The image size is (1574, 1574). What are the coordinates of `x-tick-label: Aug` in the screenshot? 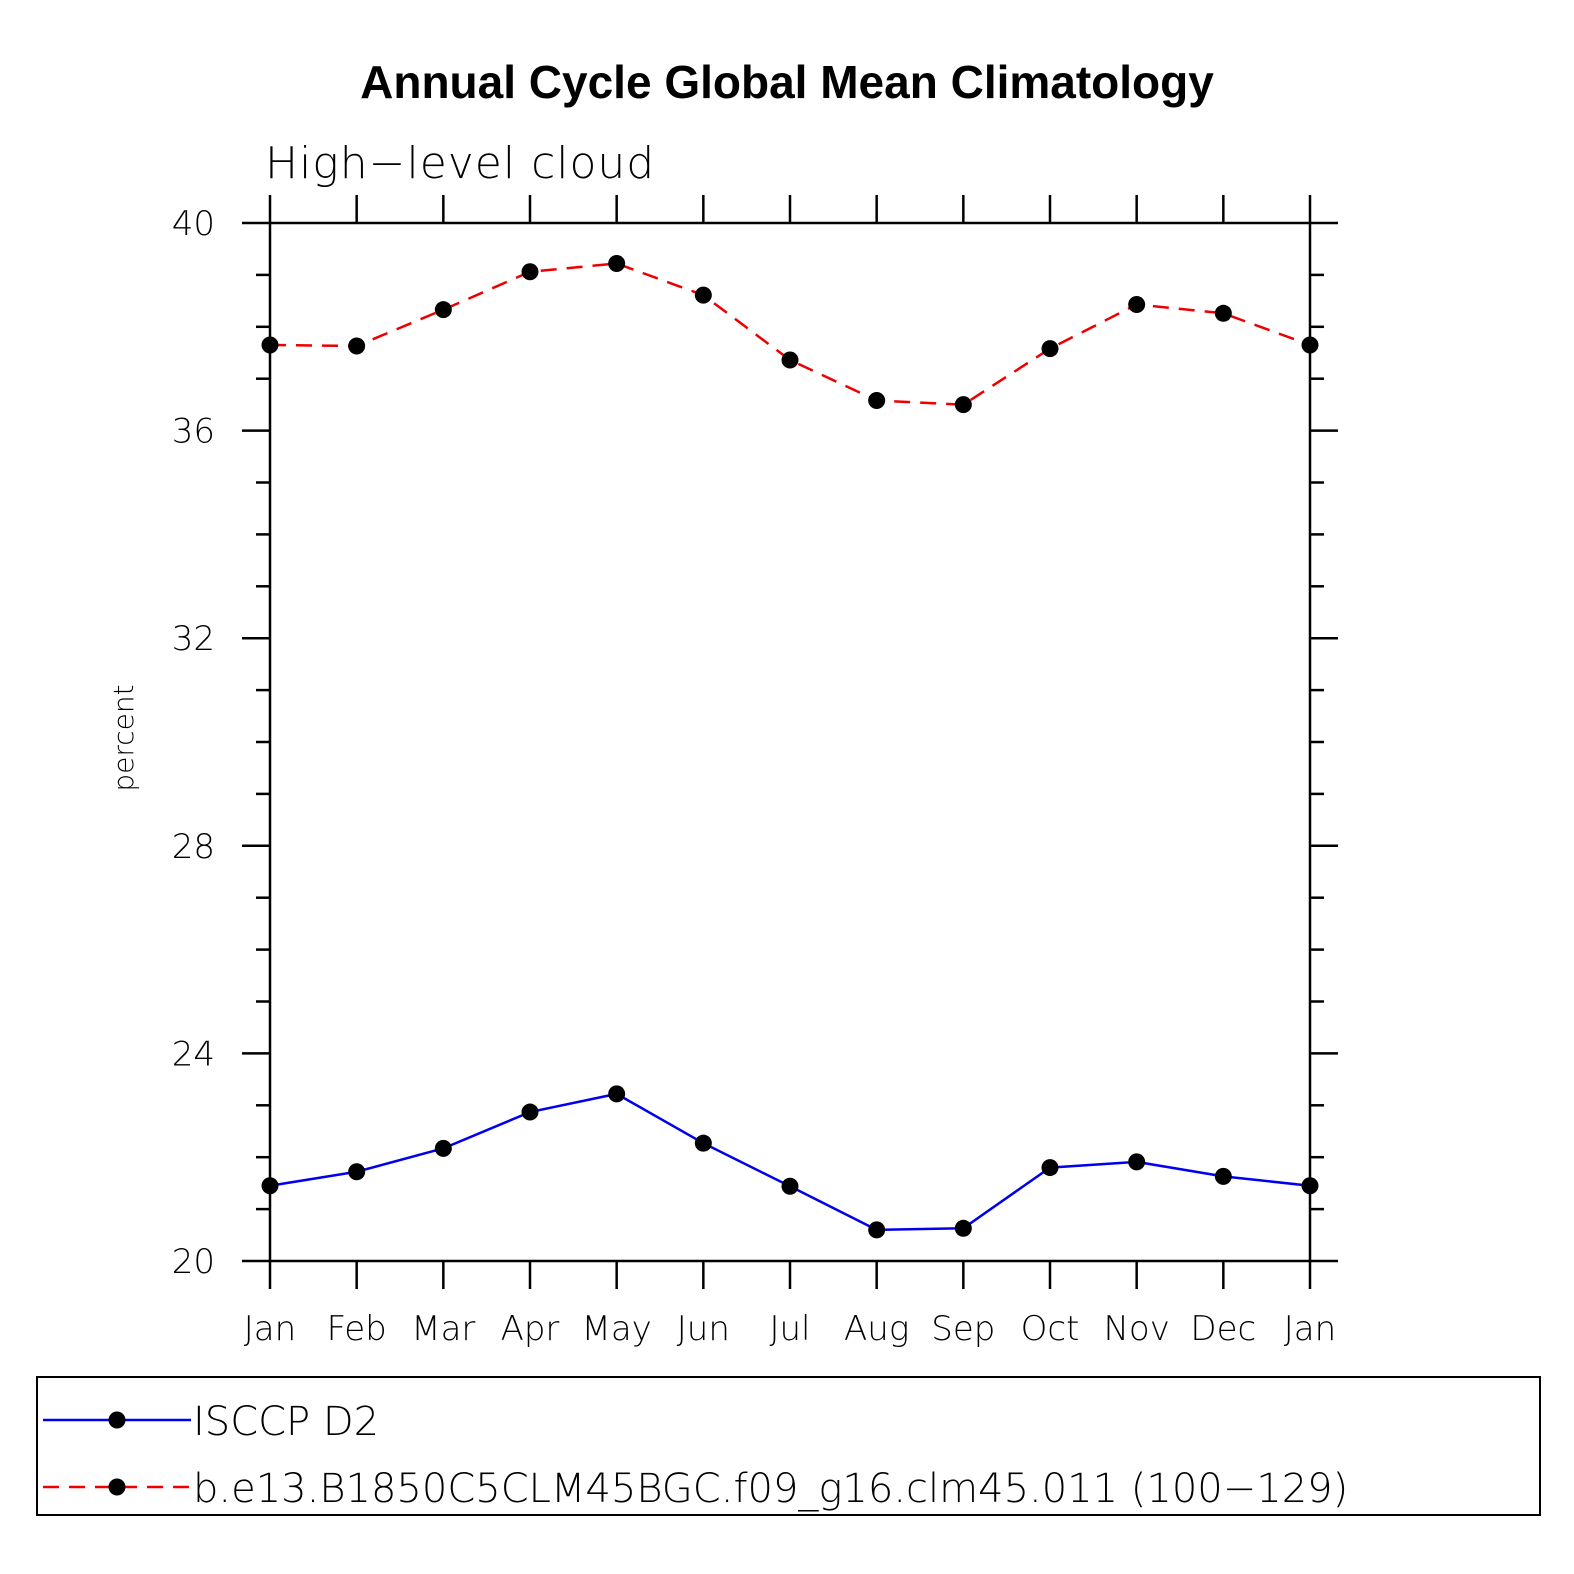 It's located at (876, 1329).